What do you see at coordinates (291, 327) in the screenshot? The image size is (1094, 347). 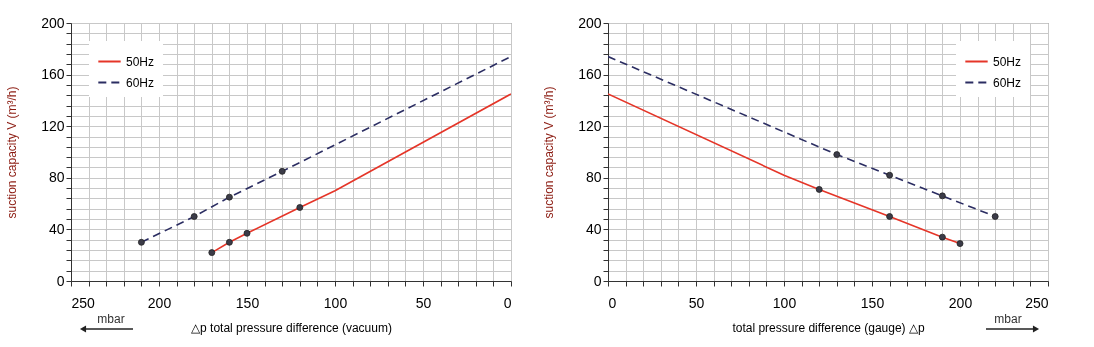 I see `x-axis-title: △p total pressure difference (vacuum)` at bounding box center [291, 327].